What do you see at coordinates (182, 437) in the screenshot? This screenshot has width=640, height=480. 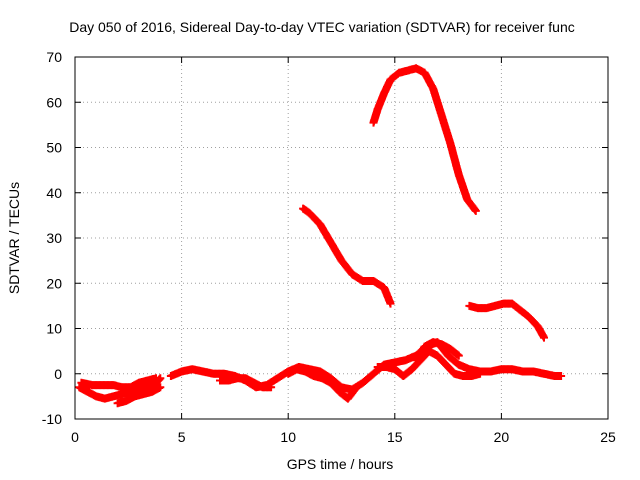 I see `x-tick-label: 5` at bounding box center [182, 437].